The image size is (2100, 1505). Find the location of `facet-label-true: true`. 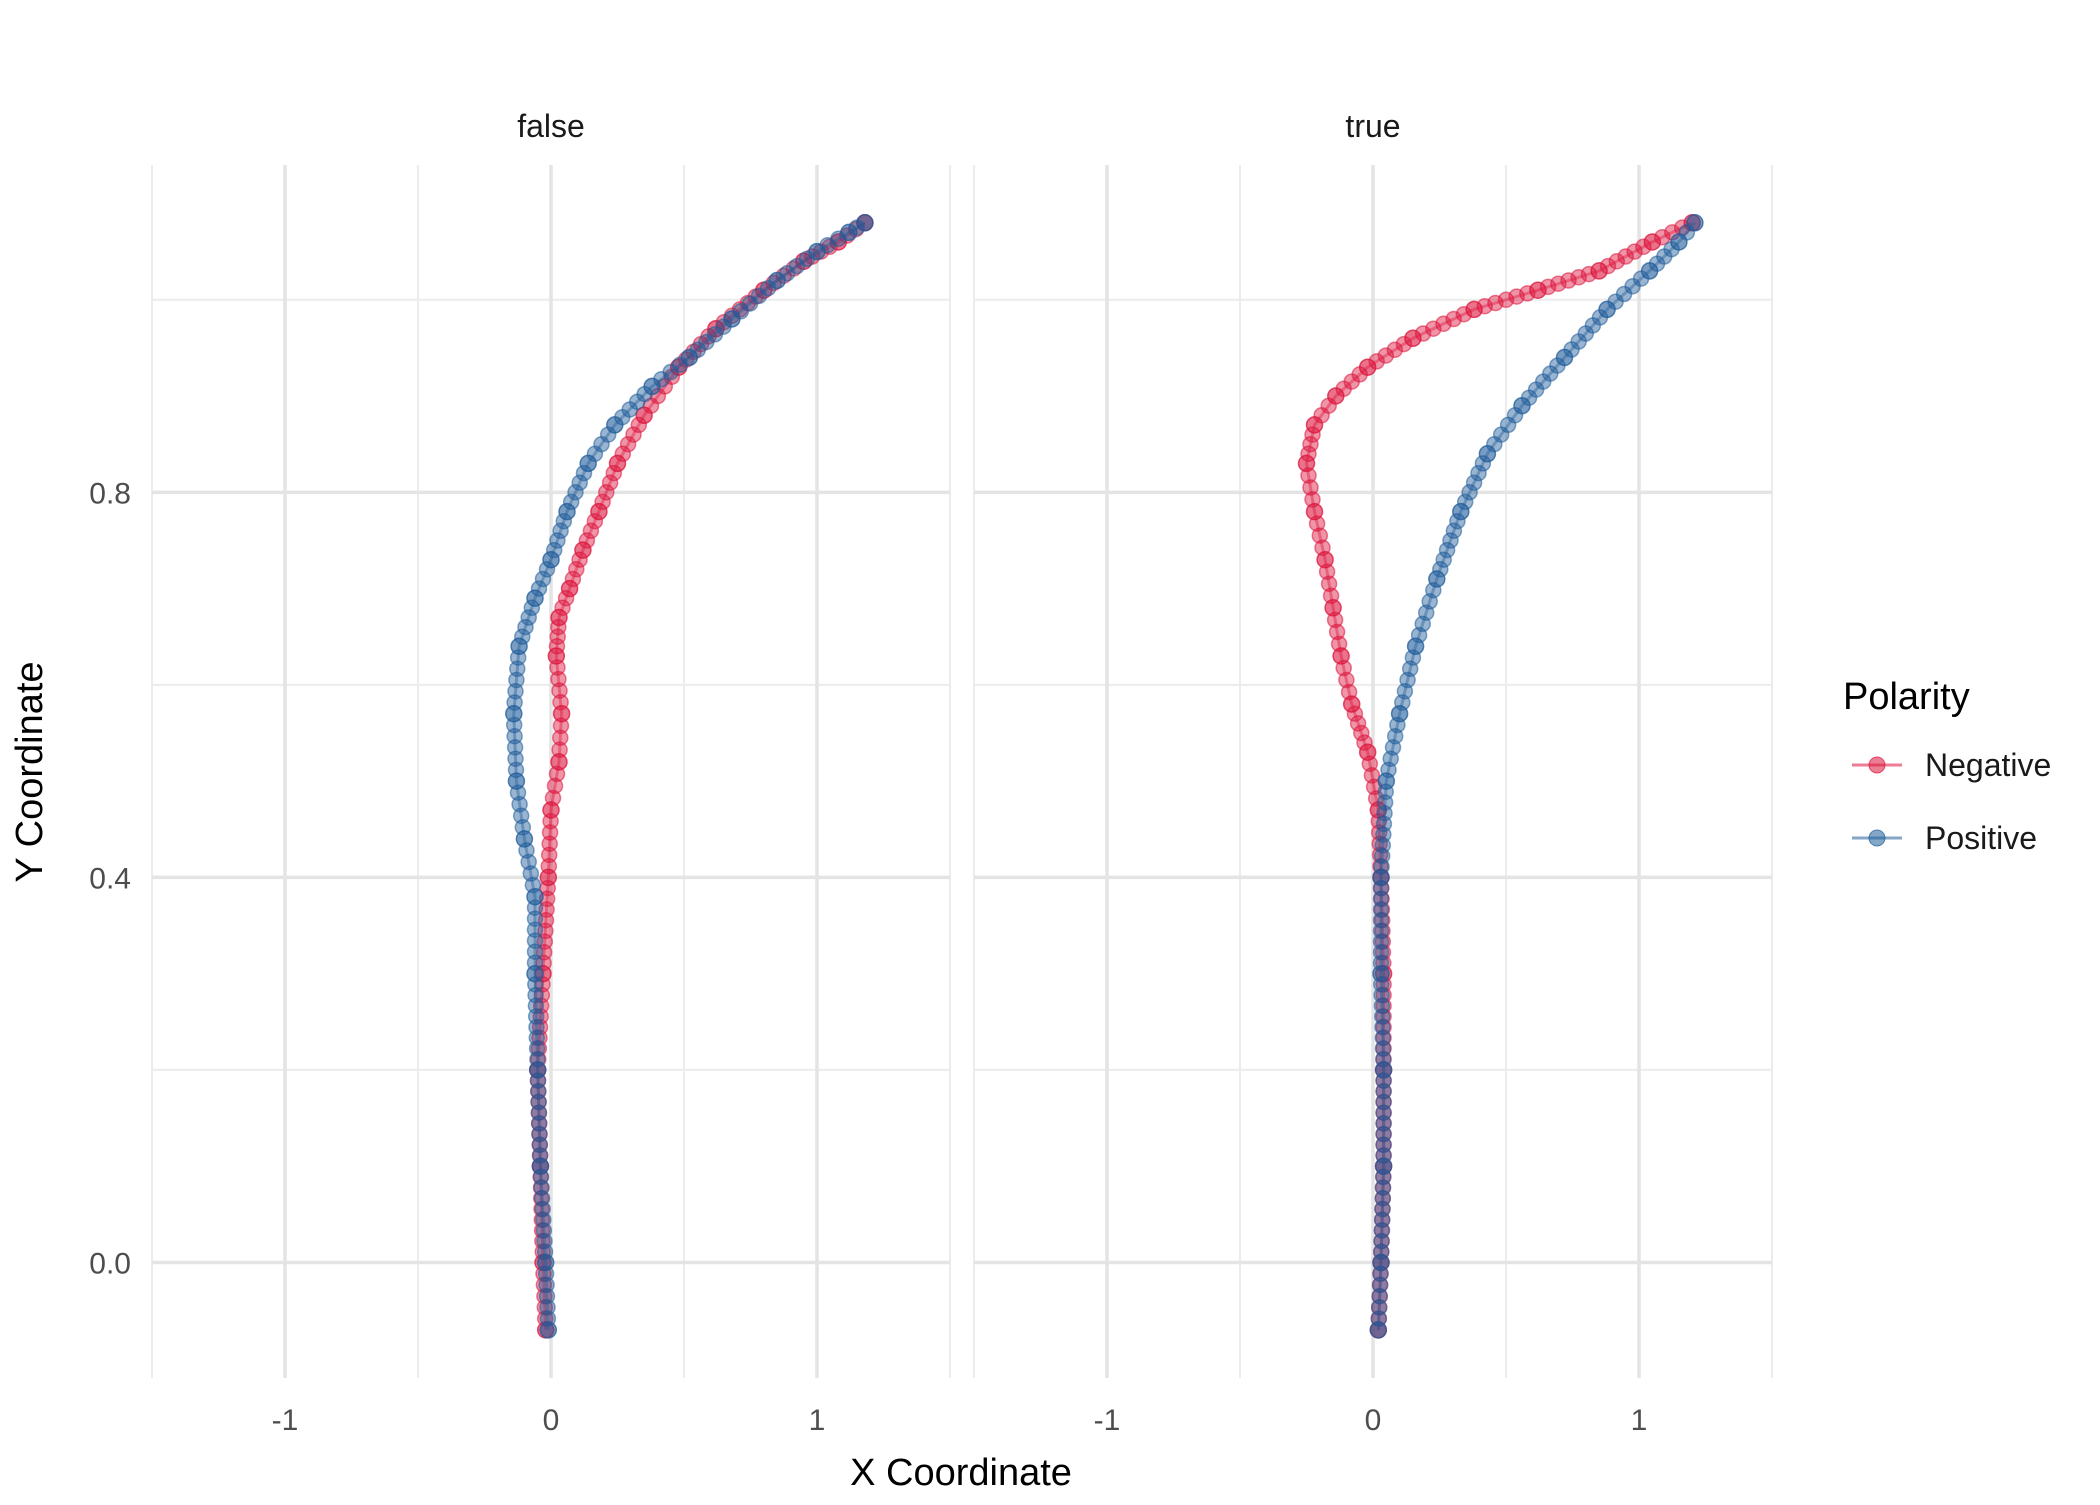

facet-label-true: true is located at coordinates (1372, 126).